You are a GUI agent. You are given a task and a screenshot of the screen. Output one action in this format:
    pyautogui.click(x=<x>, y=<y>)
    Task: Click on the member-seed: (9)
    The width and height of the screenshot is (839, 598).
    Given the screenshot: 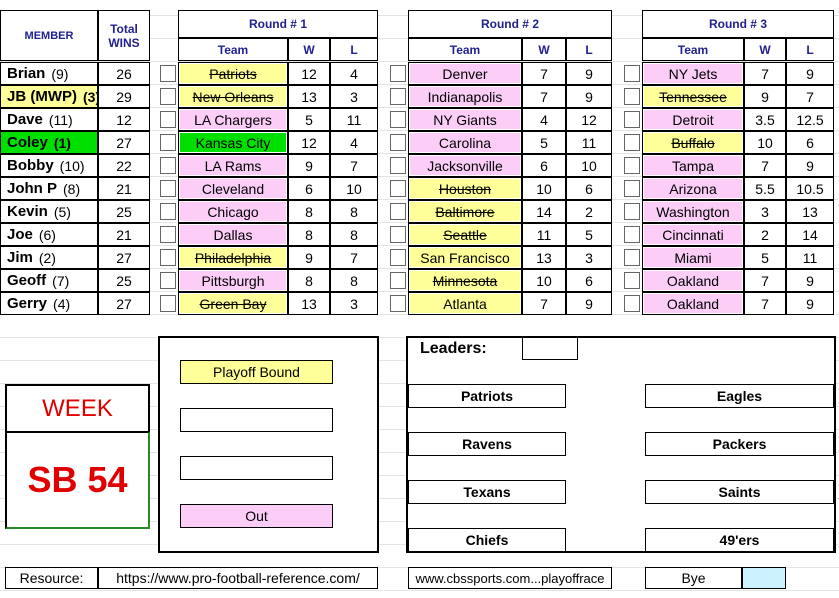 What is the action you would take?
    pyautogui.click(x=60, y=73)
    